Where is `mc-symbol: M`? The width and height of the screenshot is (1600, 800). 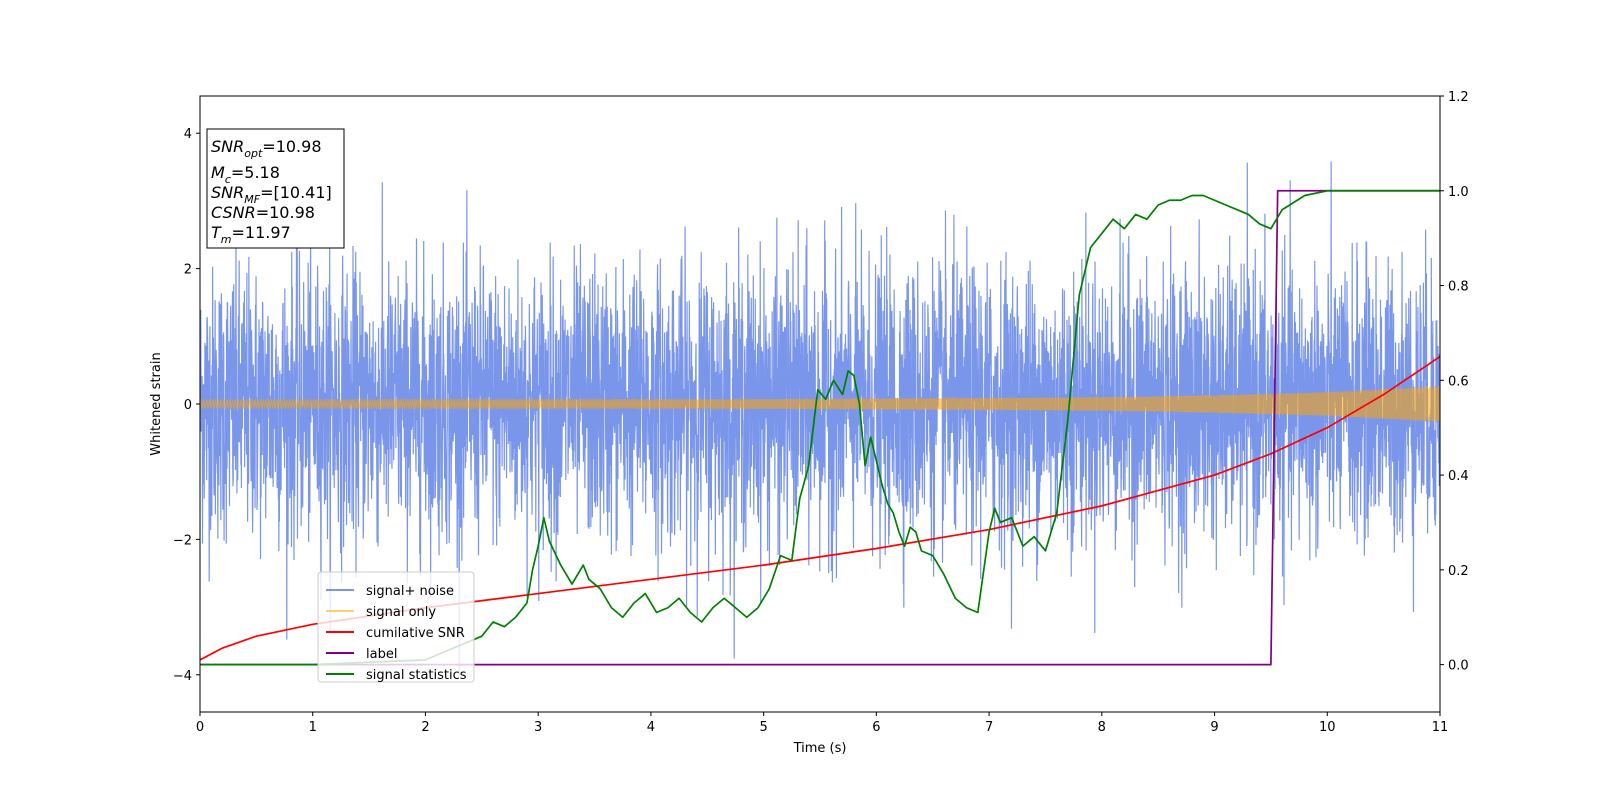 mc-symbol: M is located at coordinates (218, 172).